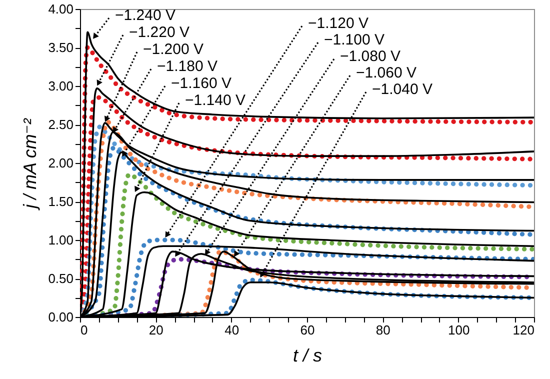  What do you see at coordinates (370, 56) in the screenshot?
I see `annotation: −1.080 V` at bounding box center [370, 56].